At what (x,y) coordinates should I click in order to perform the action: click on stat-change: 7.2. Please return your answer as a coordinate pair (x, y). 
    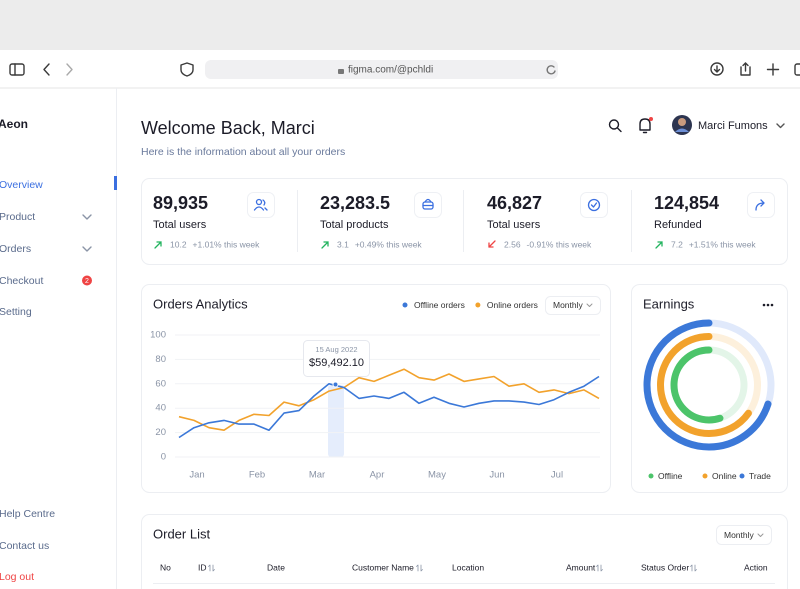
    Looking at the image, I should click on (677, 244).